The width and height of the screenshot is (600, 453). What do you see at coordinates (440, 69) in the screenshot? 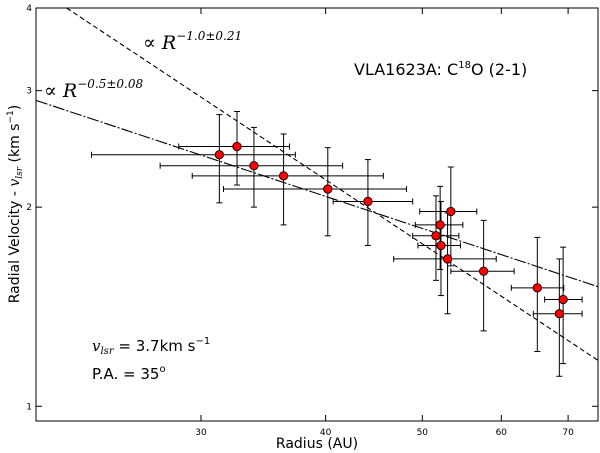
I see `chart-title: VLA1623A: C18O (2-1)` at bounding box center [440, 69].